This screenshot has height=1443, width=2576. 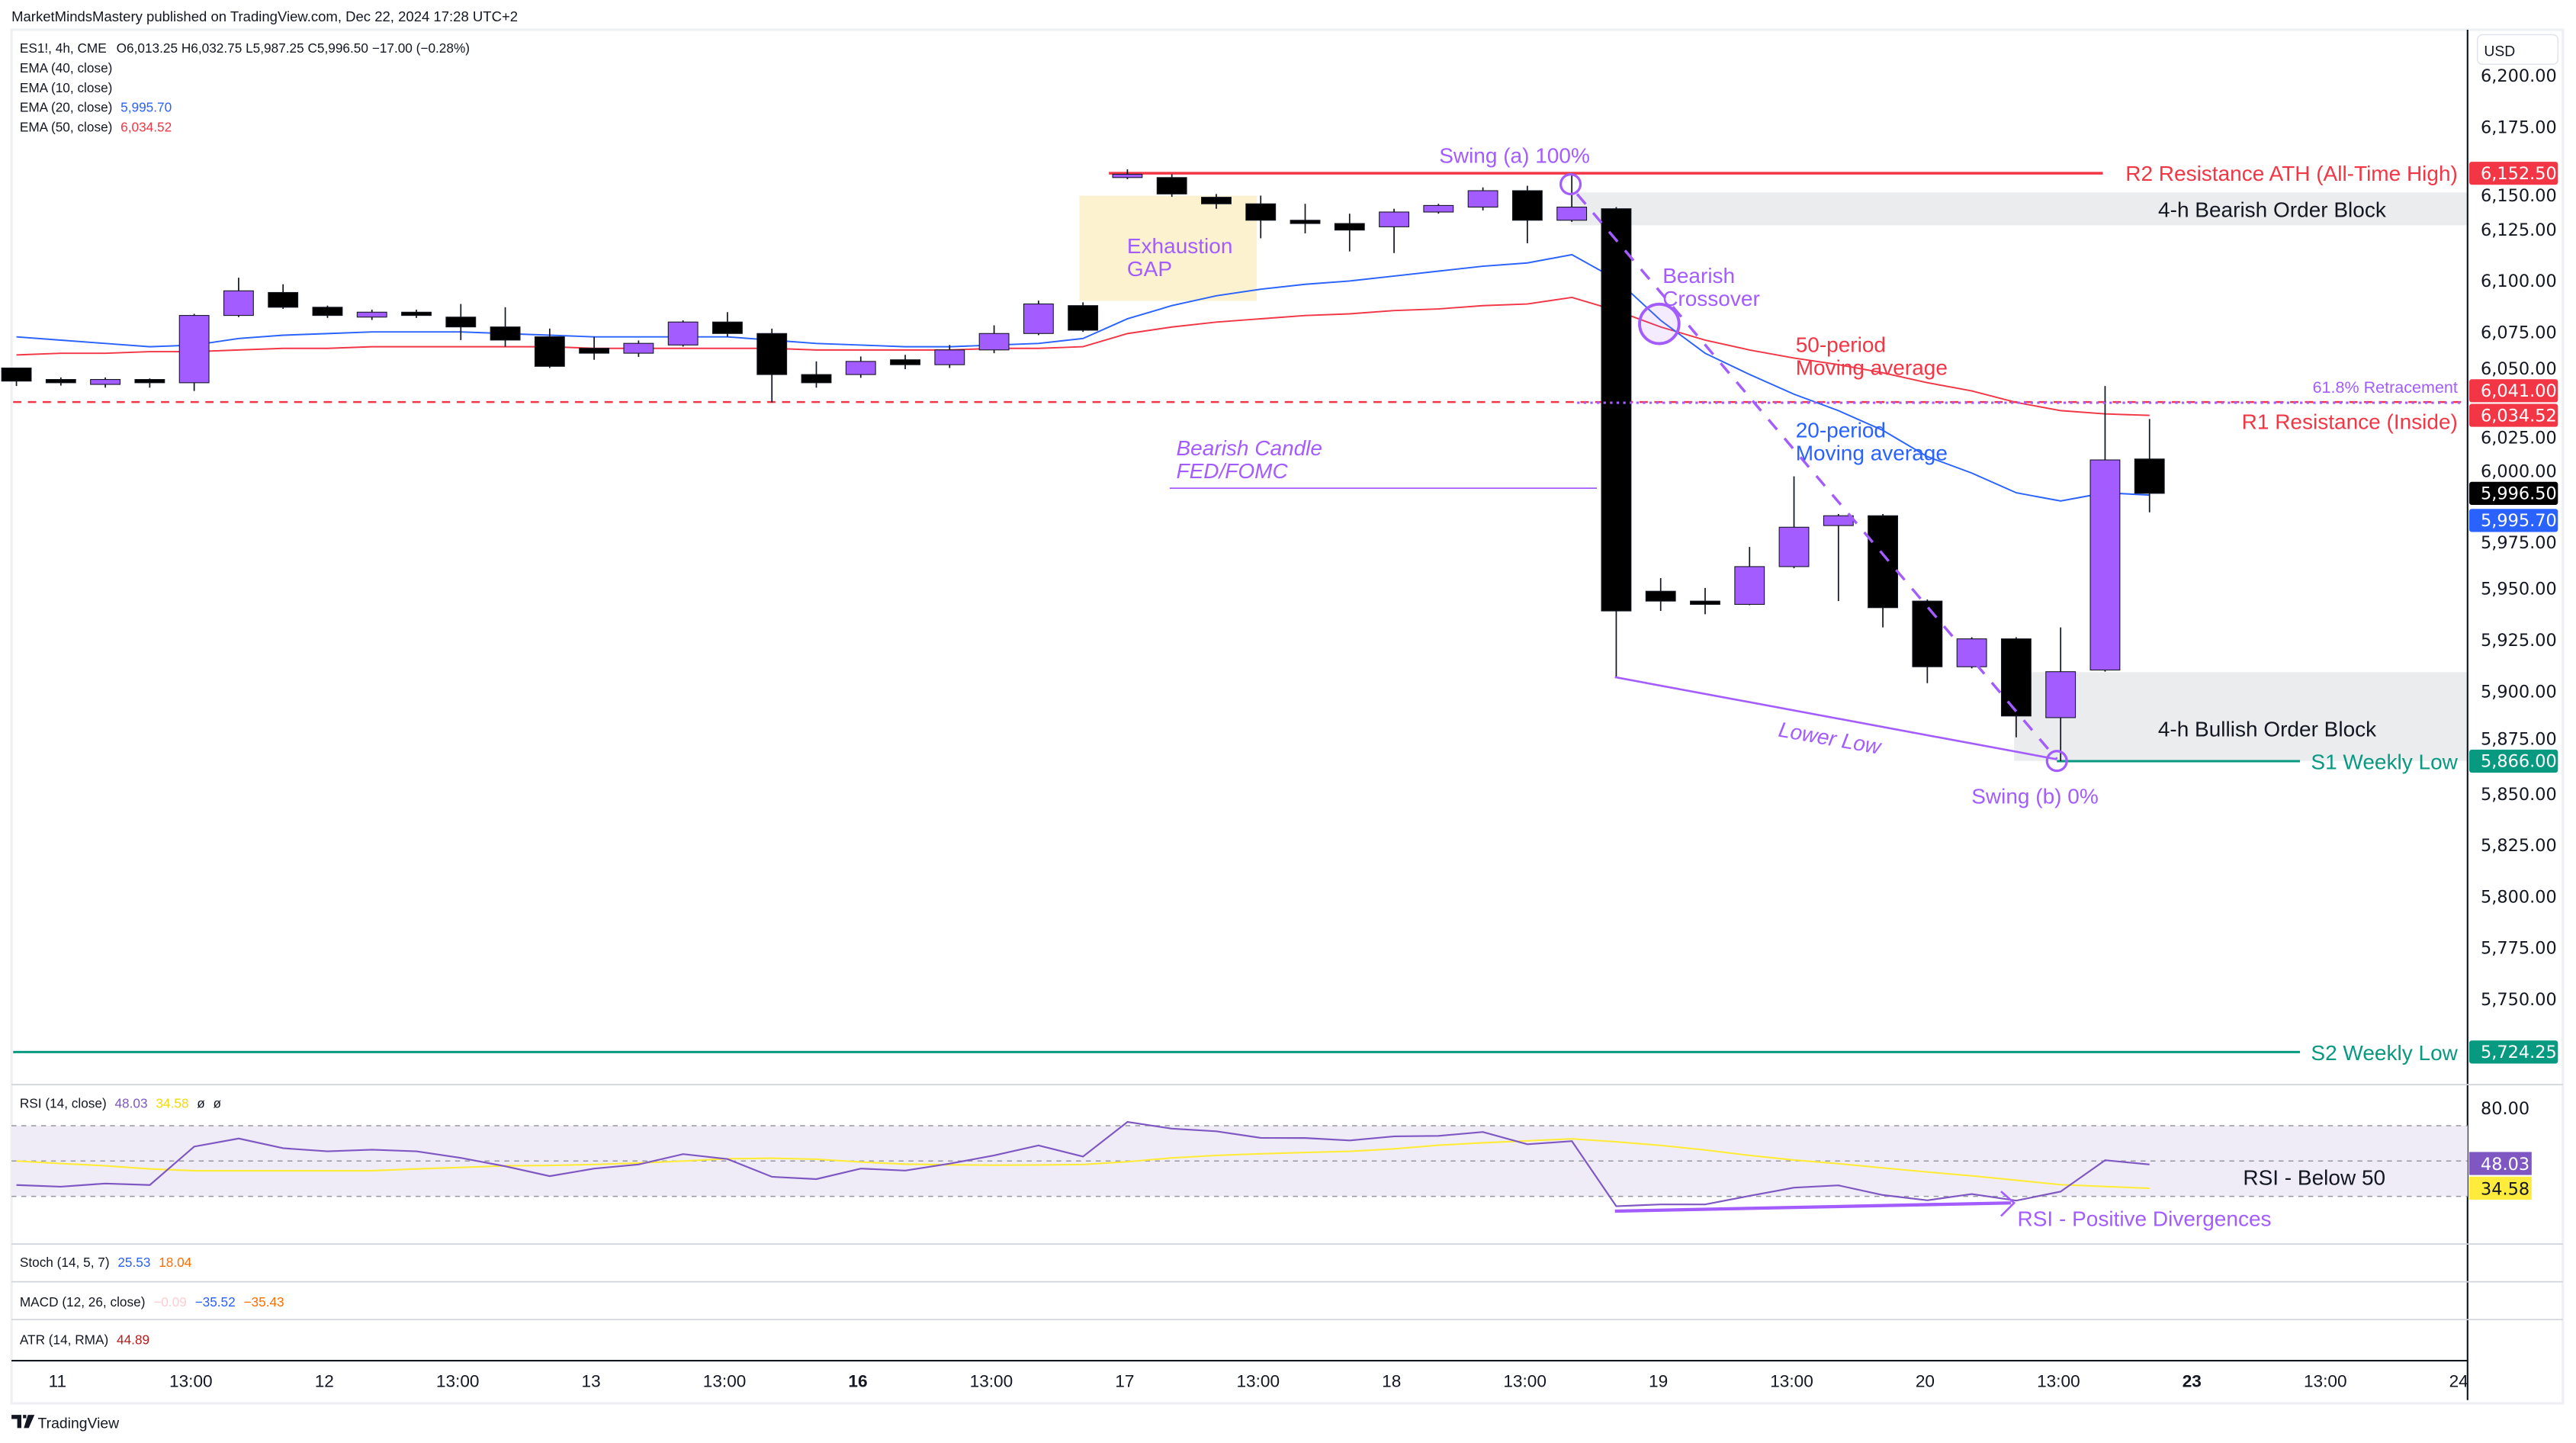 What do you see at coordinates (2519, 174) in the screenshot?
I see `price-badge-text: 6,152.50` at bounding box center [2519, 174].